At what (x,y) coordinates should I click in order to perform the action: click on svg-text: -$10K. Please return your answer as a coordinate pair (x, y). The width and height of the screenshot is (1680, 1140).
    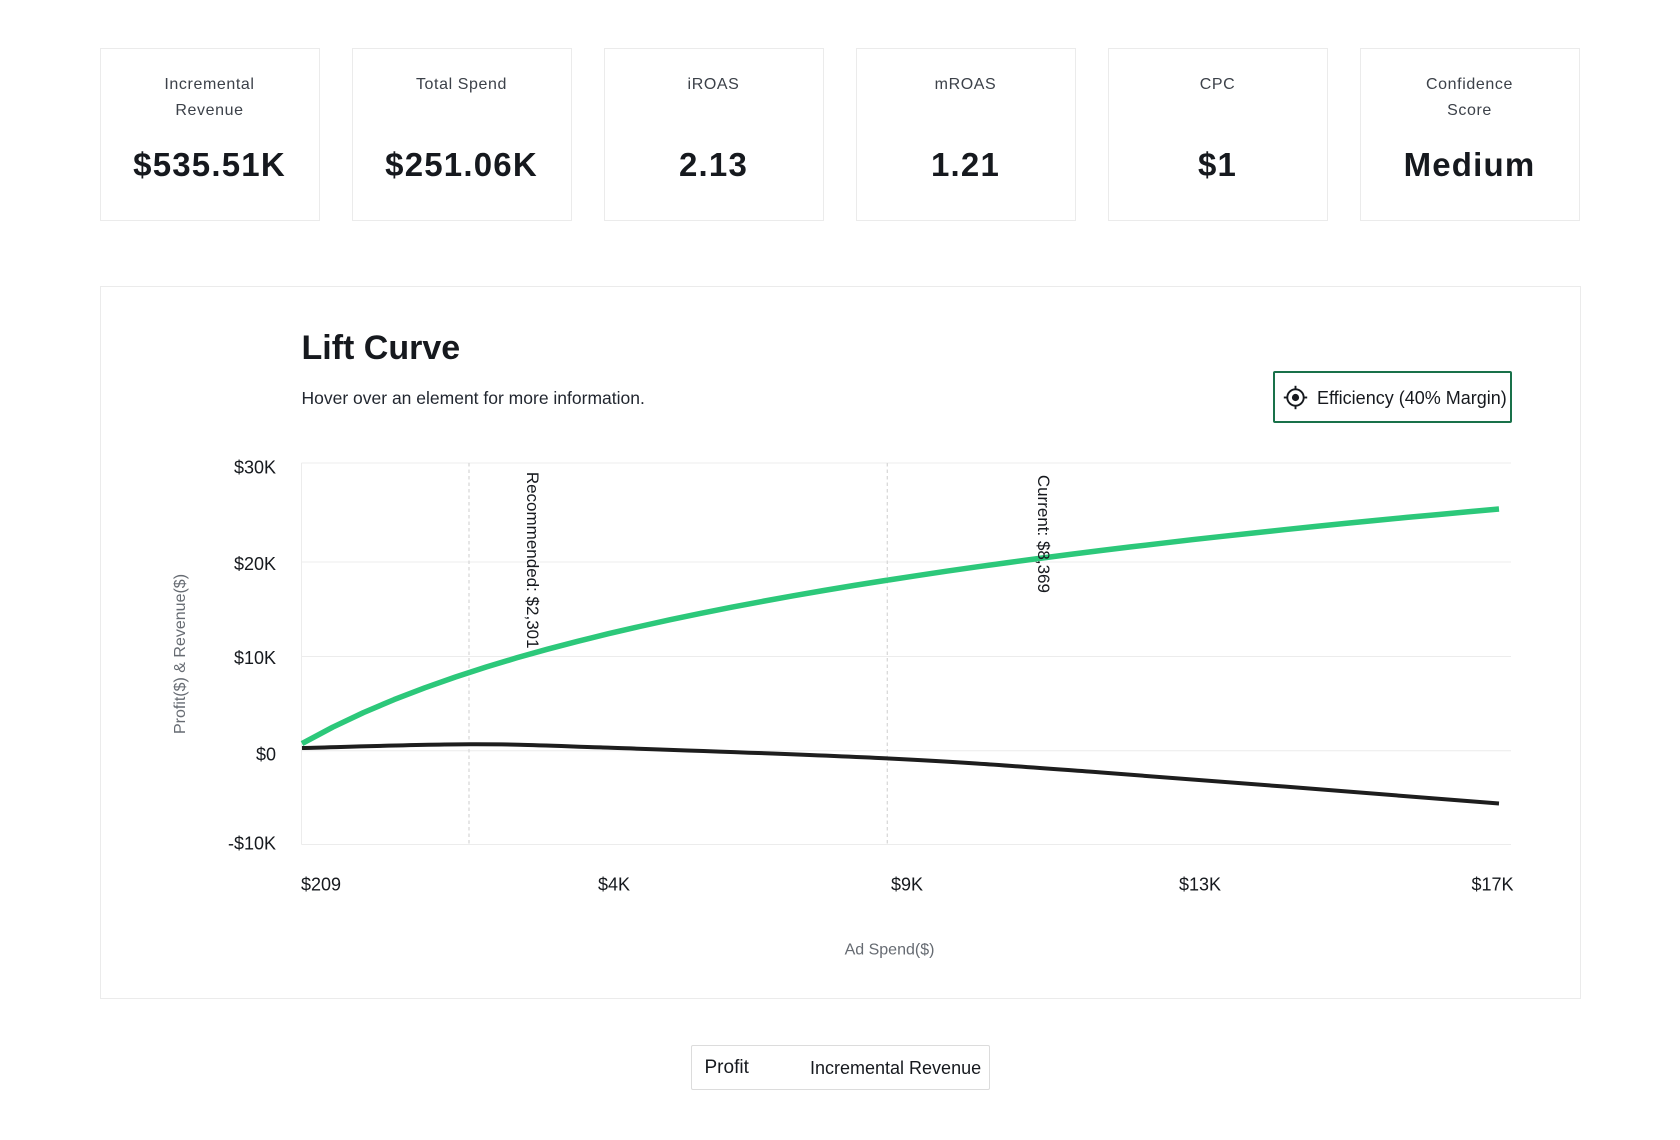
    Looking at the image, I should click on (252, 844).